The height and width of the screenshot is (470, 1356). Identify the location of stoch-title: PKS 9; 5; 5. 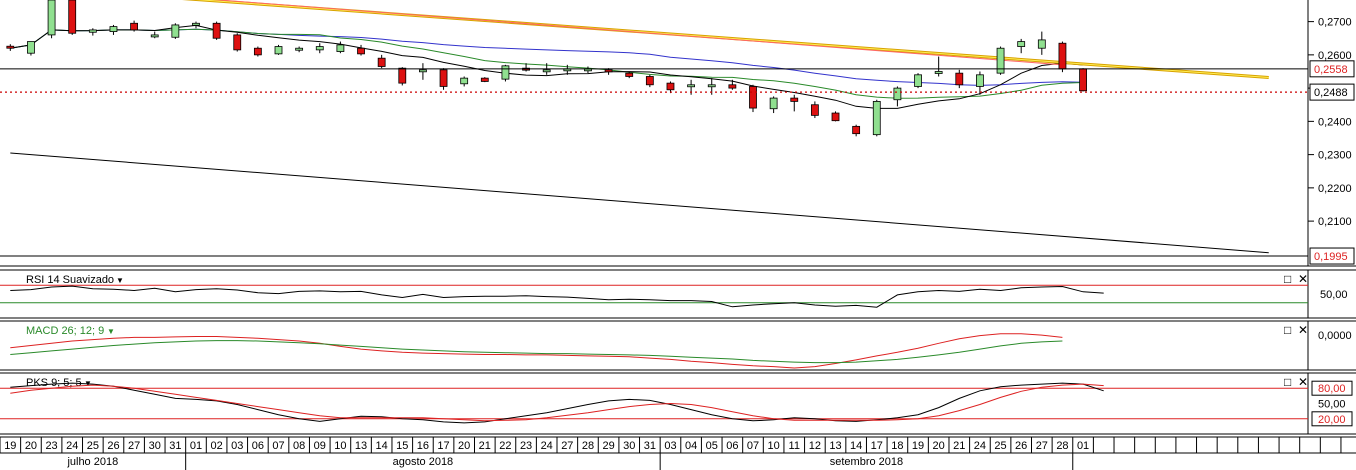
(54, 383).